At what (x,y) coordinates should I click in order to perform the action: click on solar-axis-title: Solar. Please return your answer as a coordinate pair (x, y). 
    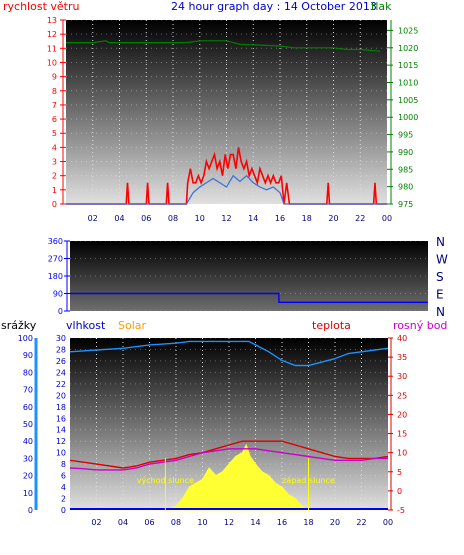
    Looking at the image, I should click on (132, 325).